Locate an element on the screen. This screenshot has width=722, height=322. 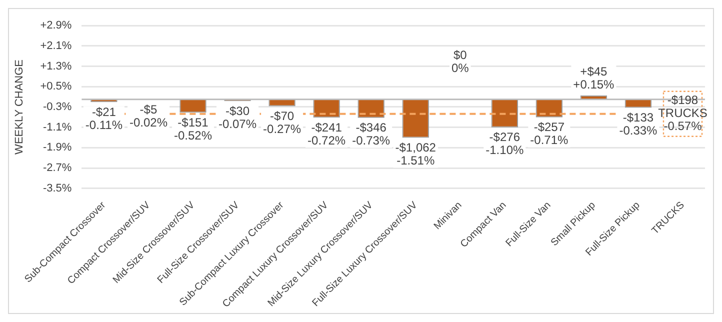
y-tick-label: -1.1% is located at coordinates (57, 127).